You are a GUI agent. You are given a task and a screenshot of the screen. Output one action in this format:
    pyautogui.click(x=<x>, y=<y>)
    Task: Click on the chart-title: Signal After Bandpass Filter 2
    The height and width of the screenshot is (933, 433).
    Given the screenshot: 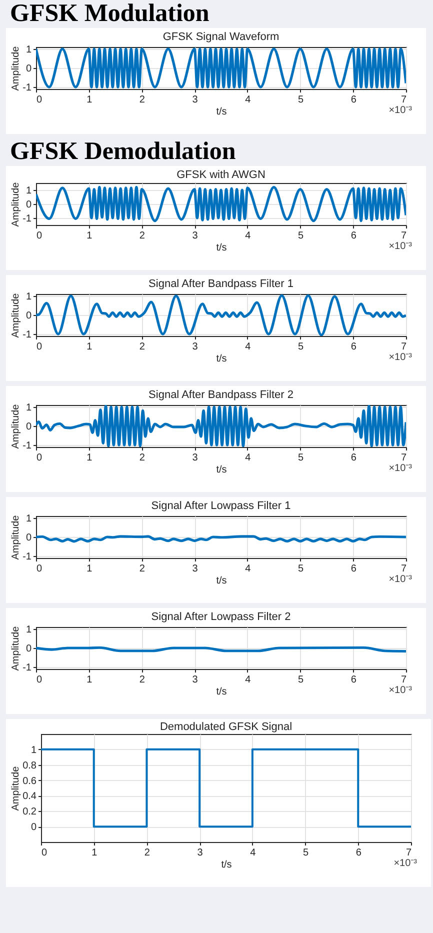 What is the action you would take?
    pyautogui.click(x=221, y=394)
    